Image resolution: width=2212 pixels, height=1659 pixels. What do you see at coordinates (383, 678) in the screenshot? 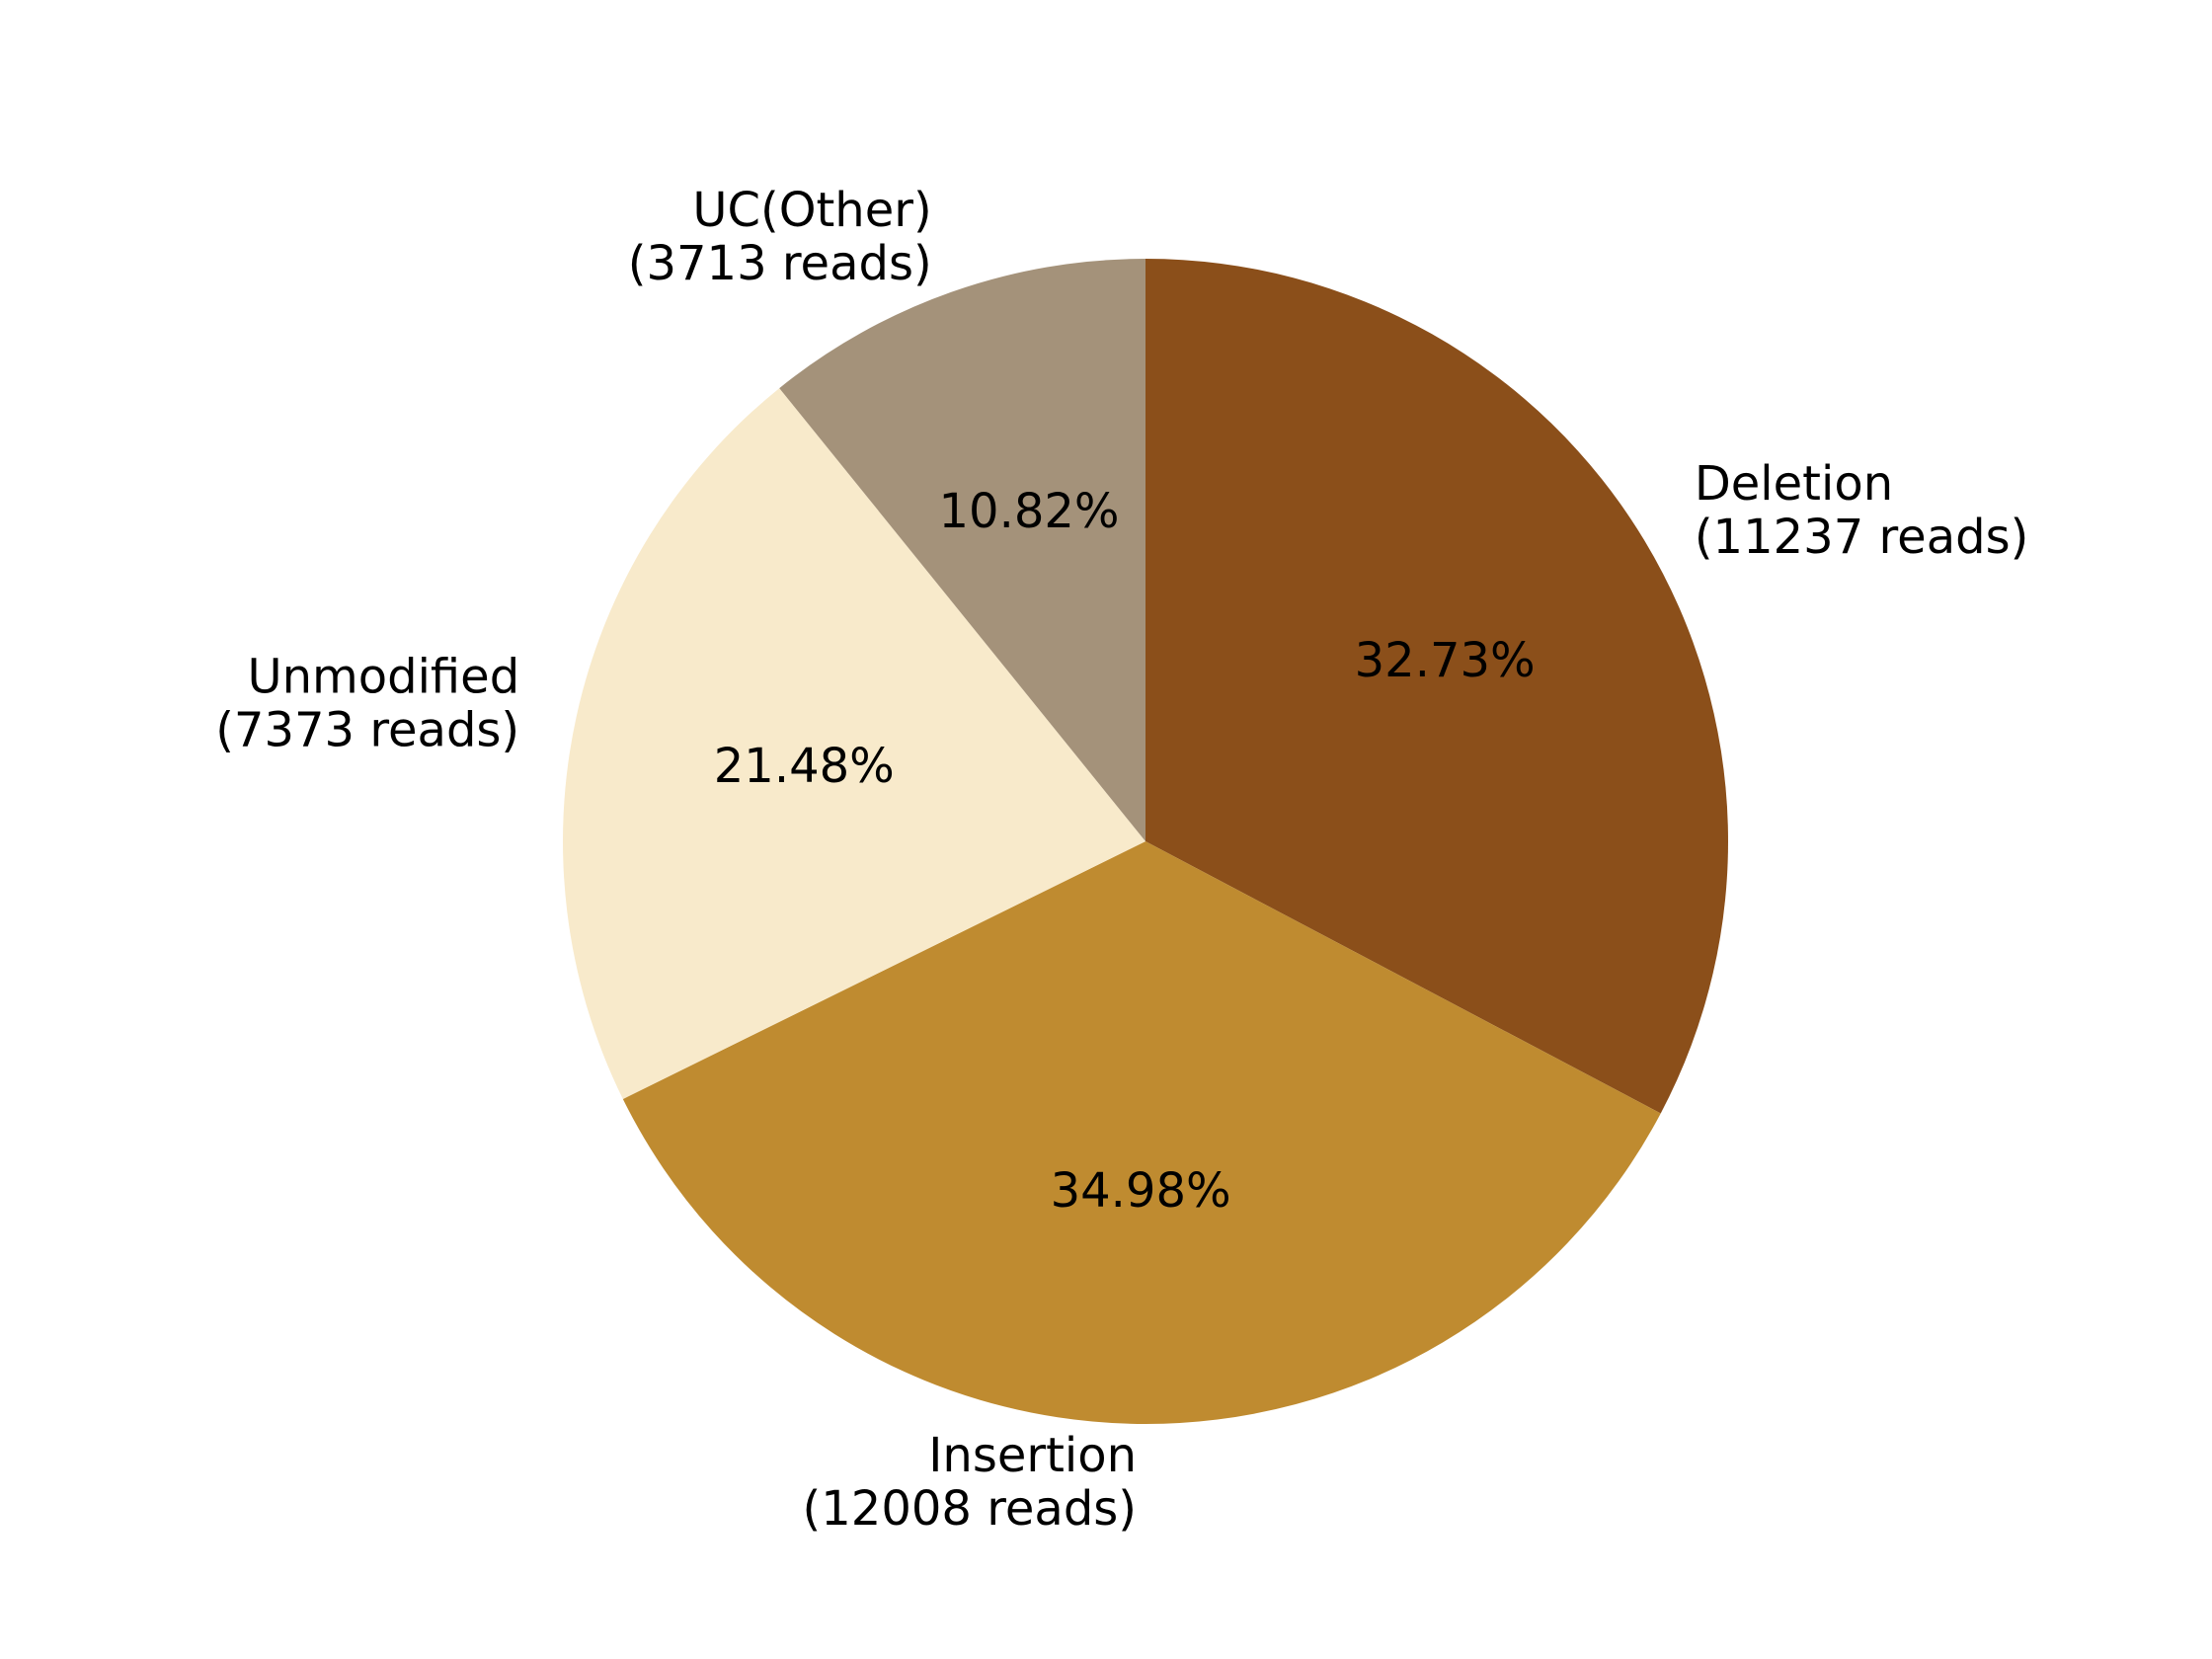
I see `slice-name-label: Unmodified` at bounding box center [383, 678].